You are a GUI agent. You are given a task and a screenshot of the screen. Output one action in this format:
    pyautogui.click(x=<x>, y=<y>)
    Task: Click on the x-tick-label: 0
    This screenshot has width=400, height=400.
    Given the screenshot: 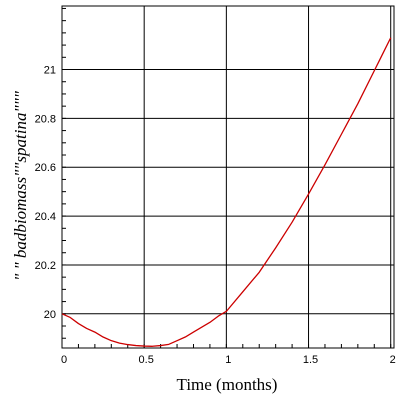 What is the action you would take?
    pyautogui.click(x=64, y=360)
    